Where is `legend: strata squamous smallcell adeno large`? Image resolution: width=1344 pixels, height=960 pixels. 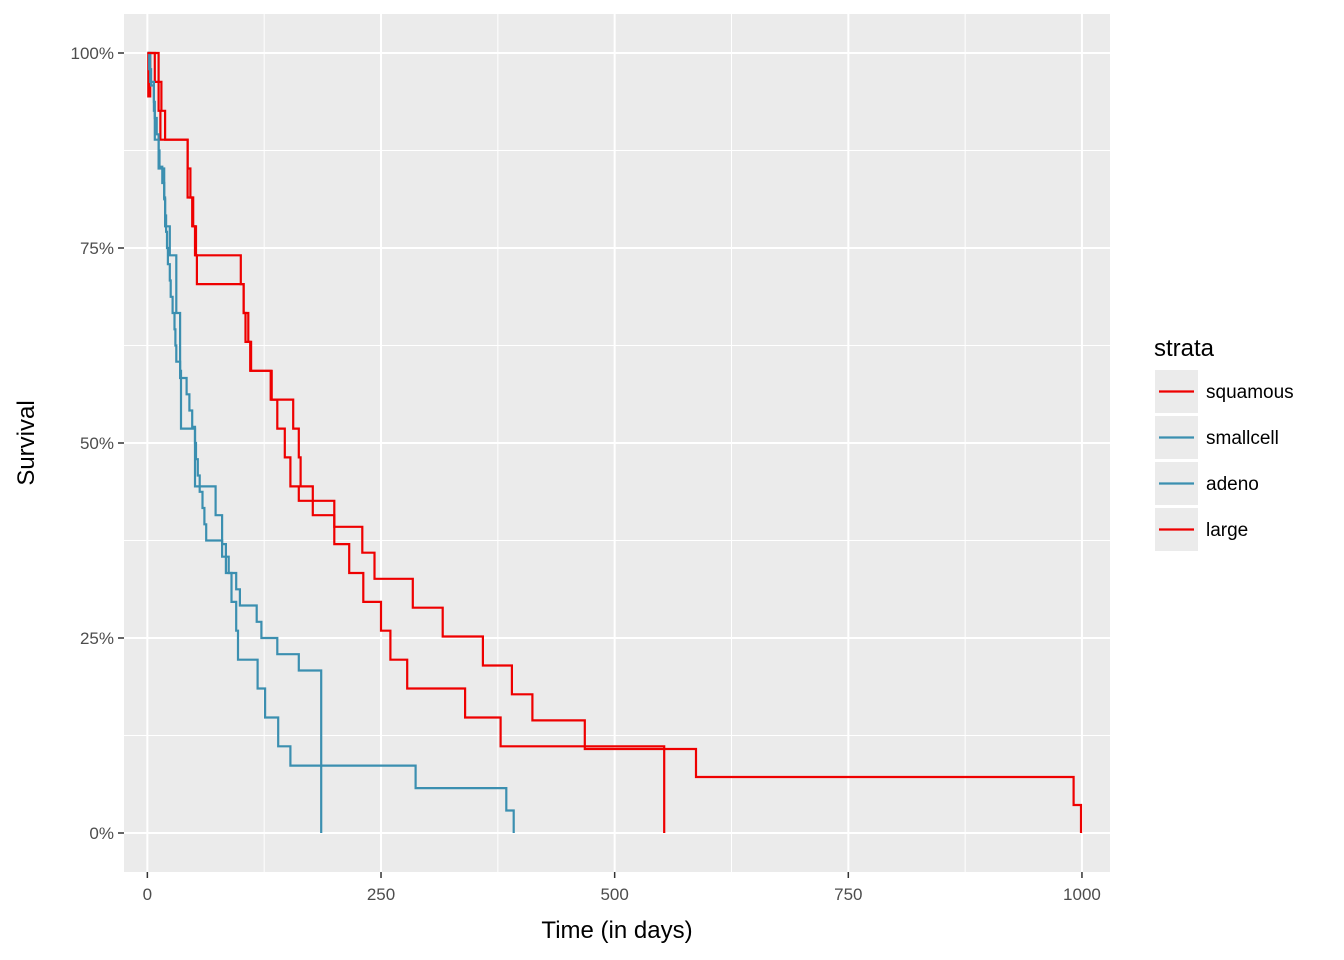 legend: strata squamous smallcell adeno large is located at coordinates (1224, 443).